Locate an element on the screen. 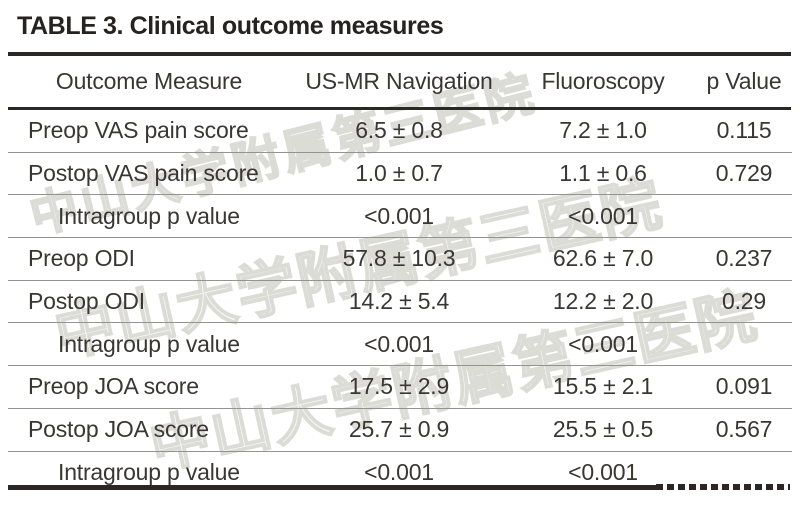 The width and height of the screenshot is (800, 507). value-p: 0.237 is located at coordinates (744, 258).